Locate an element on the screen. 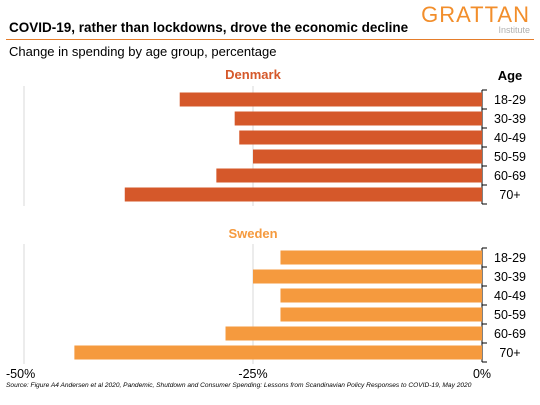 The width and height of the screenshot is (540, 405). x-tick-label-1: -25% is located at coordinates (252, 373).